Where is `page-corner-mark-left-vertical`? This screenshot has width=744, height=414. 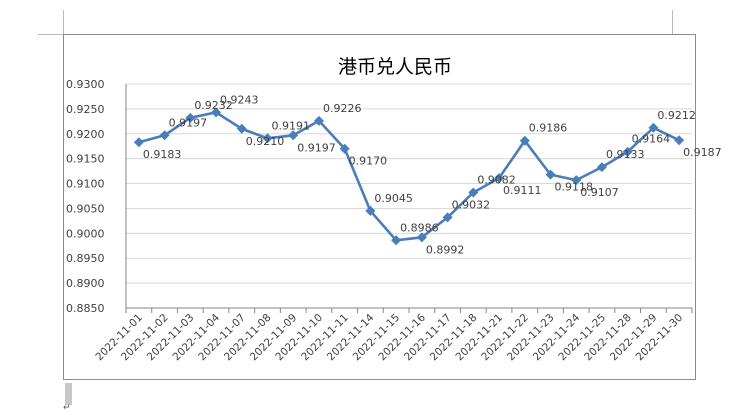
page-corner-mark-left-vertical is located at coordinates (63, 22).